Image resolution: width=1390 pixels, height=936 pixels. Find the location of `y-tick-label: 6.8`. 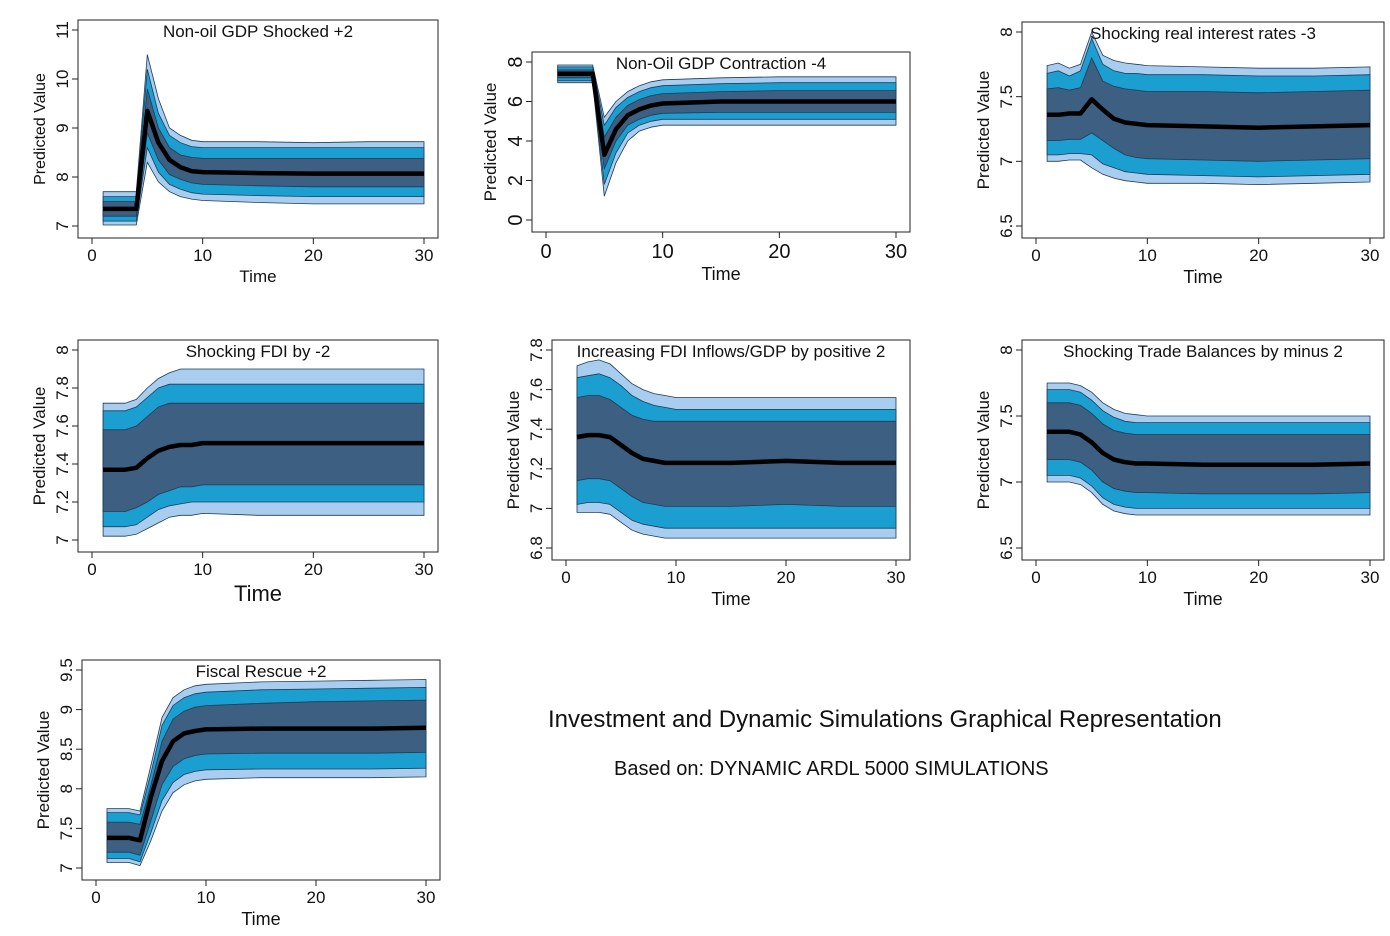

y-tick-label: 6.8 is located at coordinates (536, 548).